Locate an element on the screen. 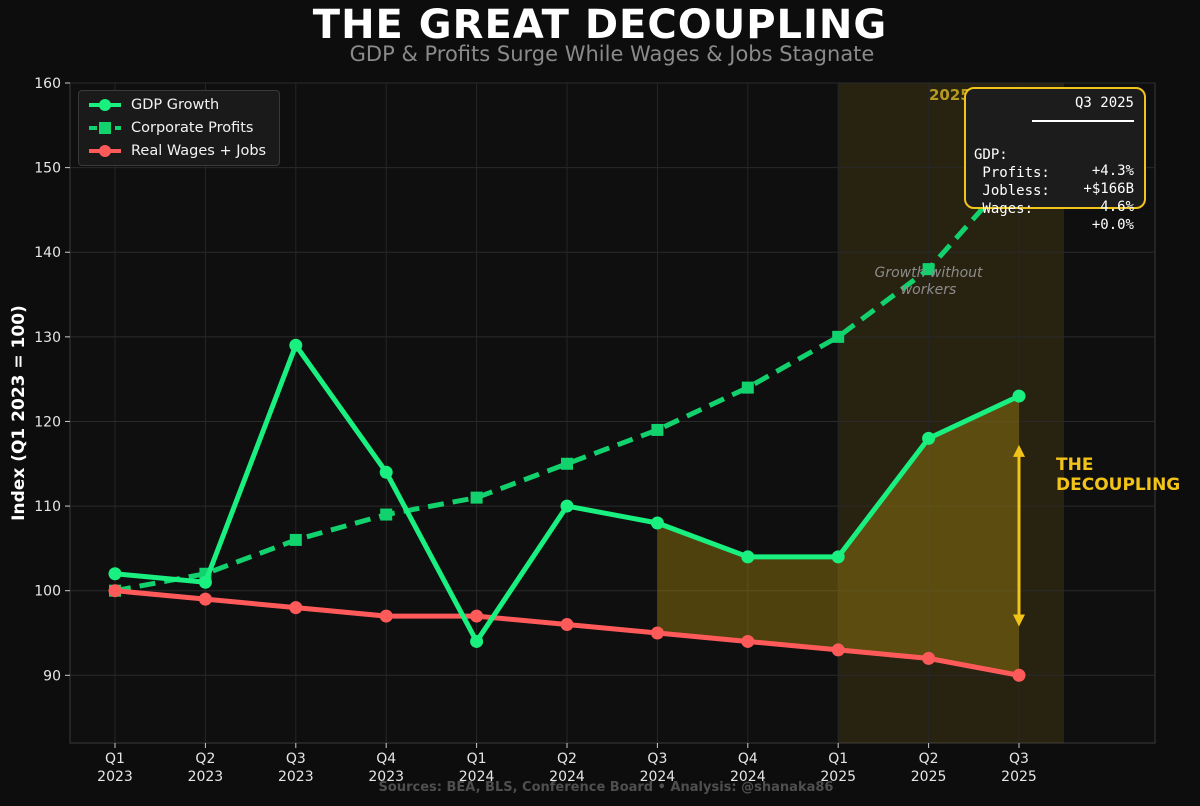 The width and height of the screenshot is (1200, 806). x-tick-label: Q2 2024 is located at coordinates (567, 768).